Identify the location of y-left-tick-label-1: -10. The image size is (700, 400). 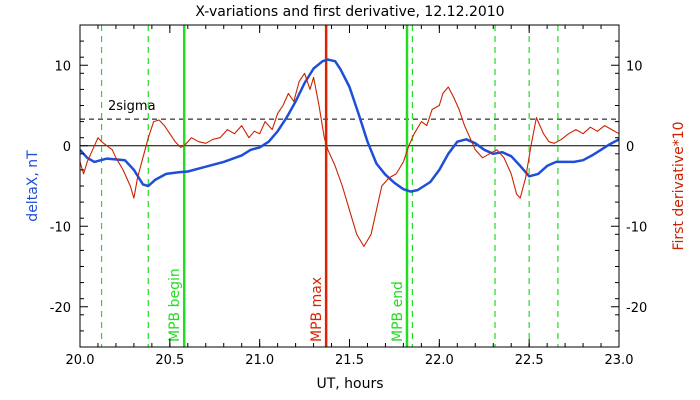
(60, 227).